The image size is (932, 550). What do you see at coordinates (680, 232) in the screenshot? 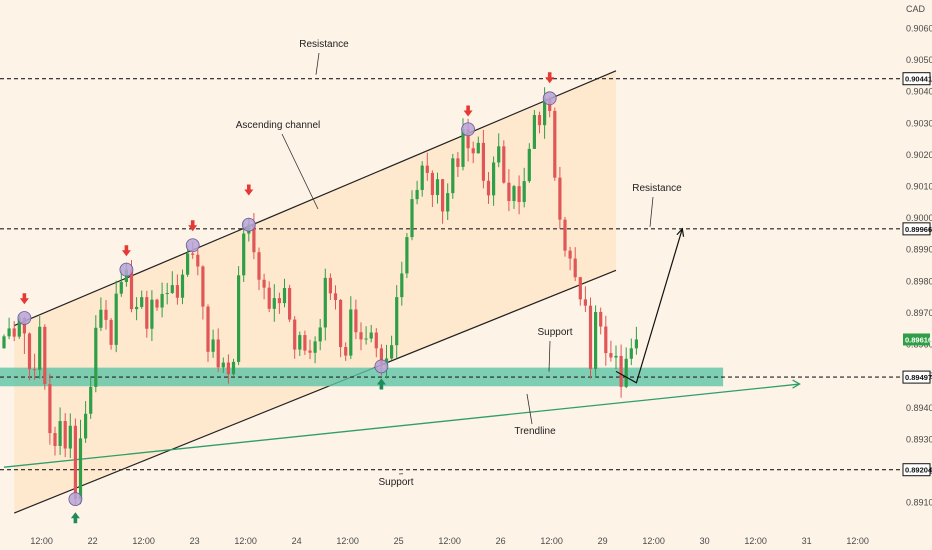
I see `projection-arrowhead` at bounding box center [680, 232].